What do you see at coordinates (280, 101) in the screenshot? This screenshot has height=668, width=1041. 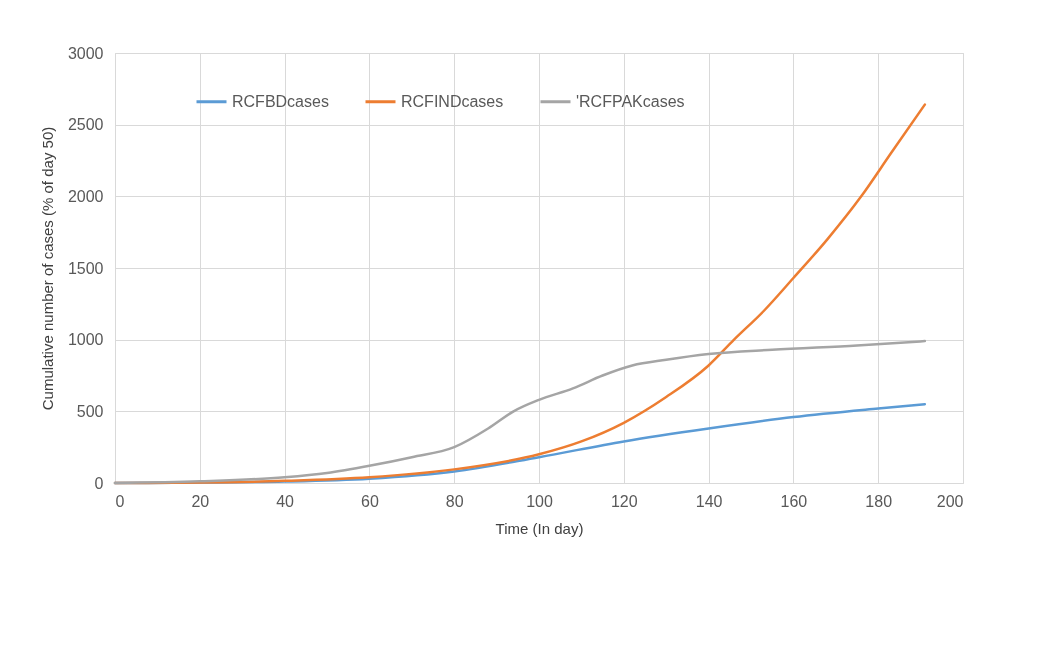 I see `legend-label: RCFBDcases` at bounding box center [280, 101].